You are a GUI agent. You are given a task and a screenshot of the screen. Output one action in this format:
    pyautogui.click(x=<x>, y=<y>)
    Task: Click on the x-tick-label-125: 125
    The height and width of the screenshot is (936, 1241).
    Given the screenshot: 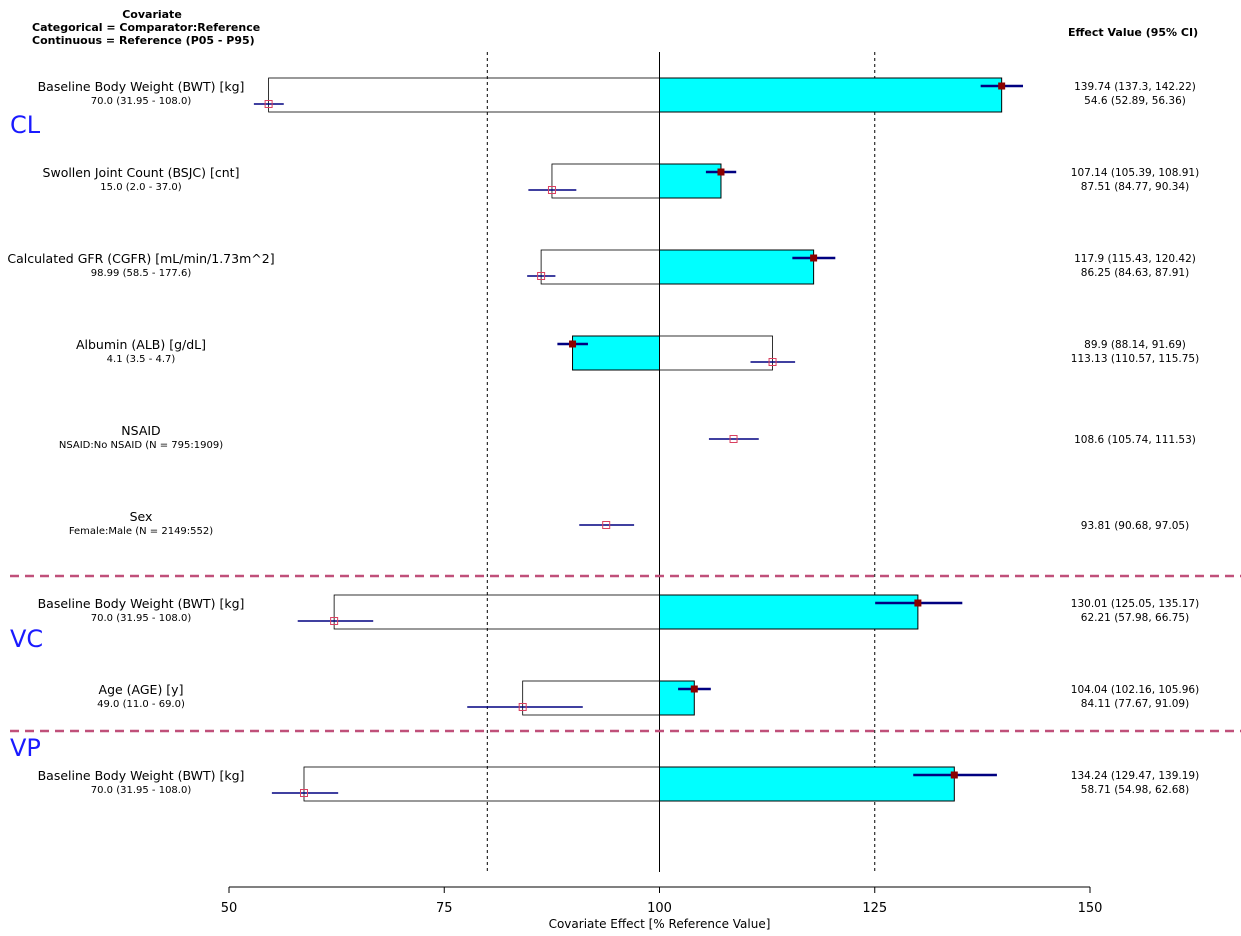 What is the action you would take?
    pyautogui.click(x=874, y=908)
    